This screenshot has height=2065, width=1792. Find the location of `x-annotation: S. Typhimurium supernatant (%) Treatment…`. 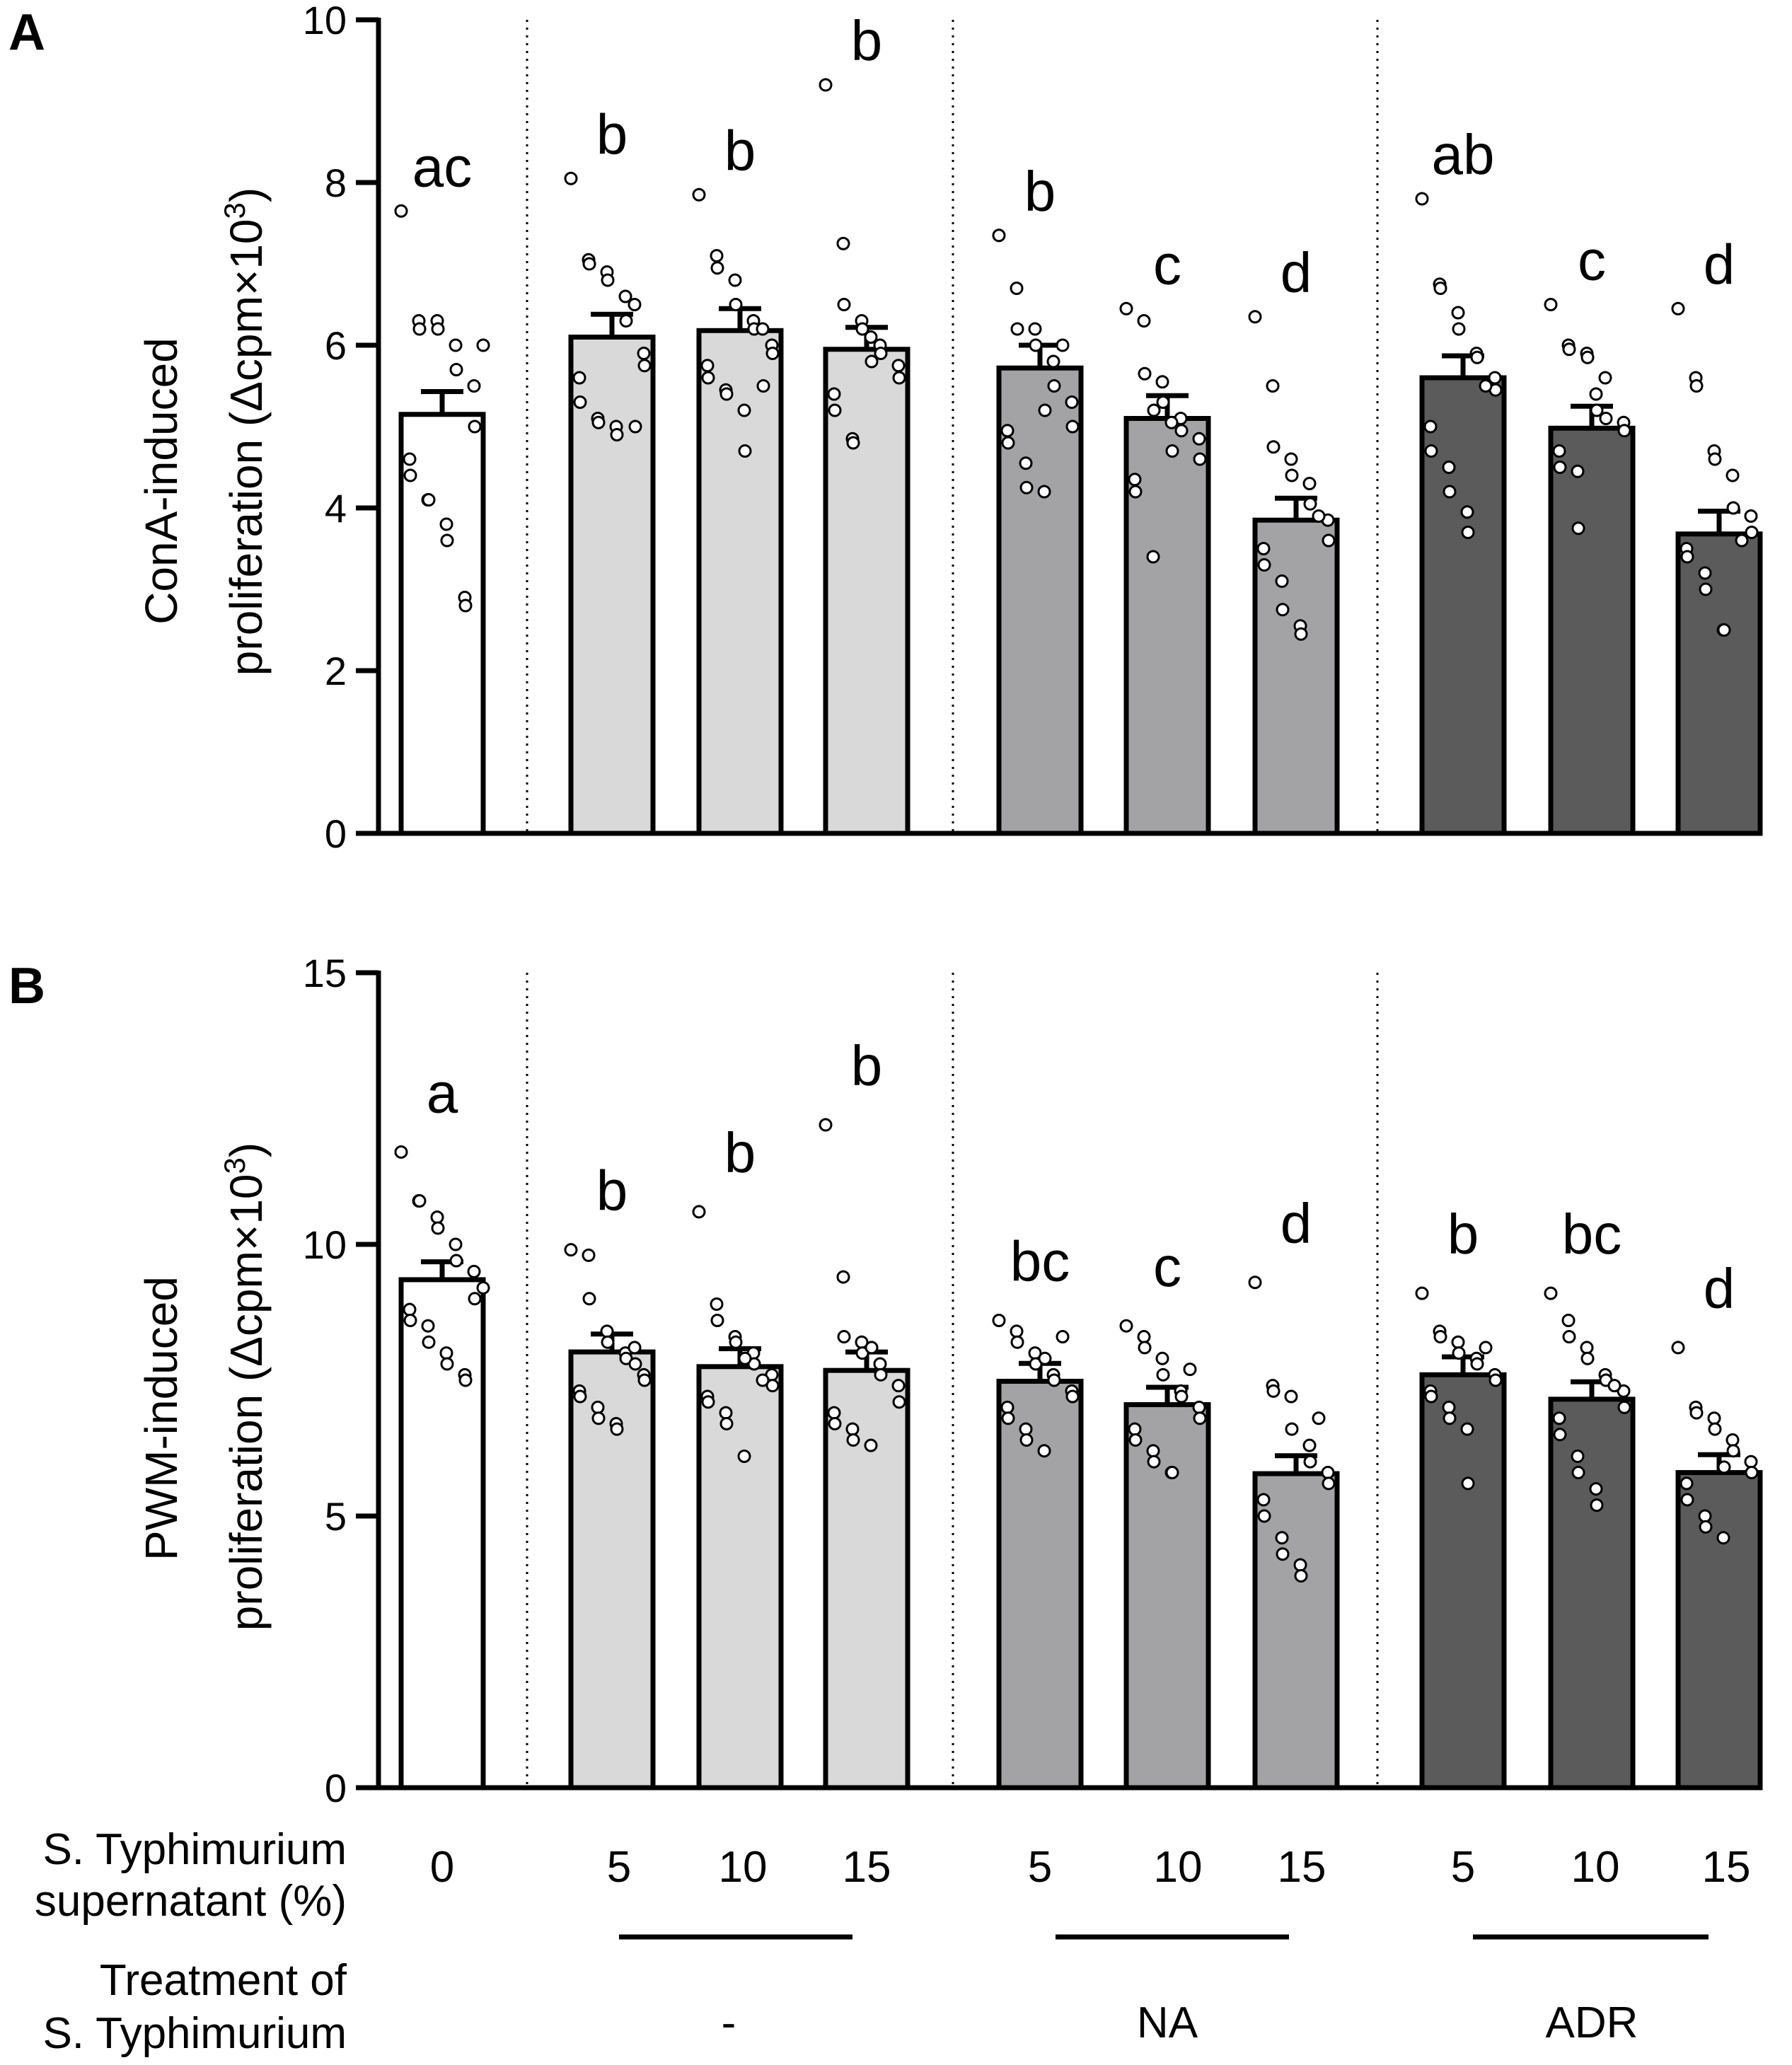

x-annotation: S. Typhimurium supernatant (%) Treatment… is located at coordinates (893, 1941).